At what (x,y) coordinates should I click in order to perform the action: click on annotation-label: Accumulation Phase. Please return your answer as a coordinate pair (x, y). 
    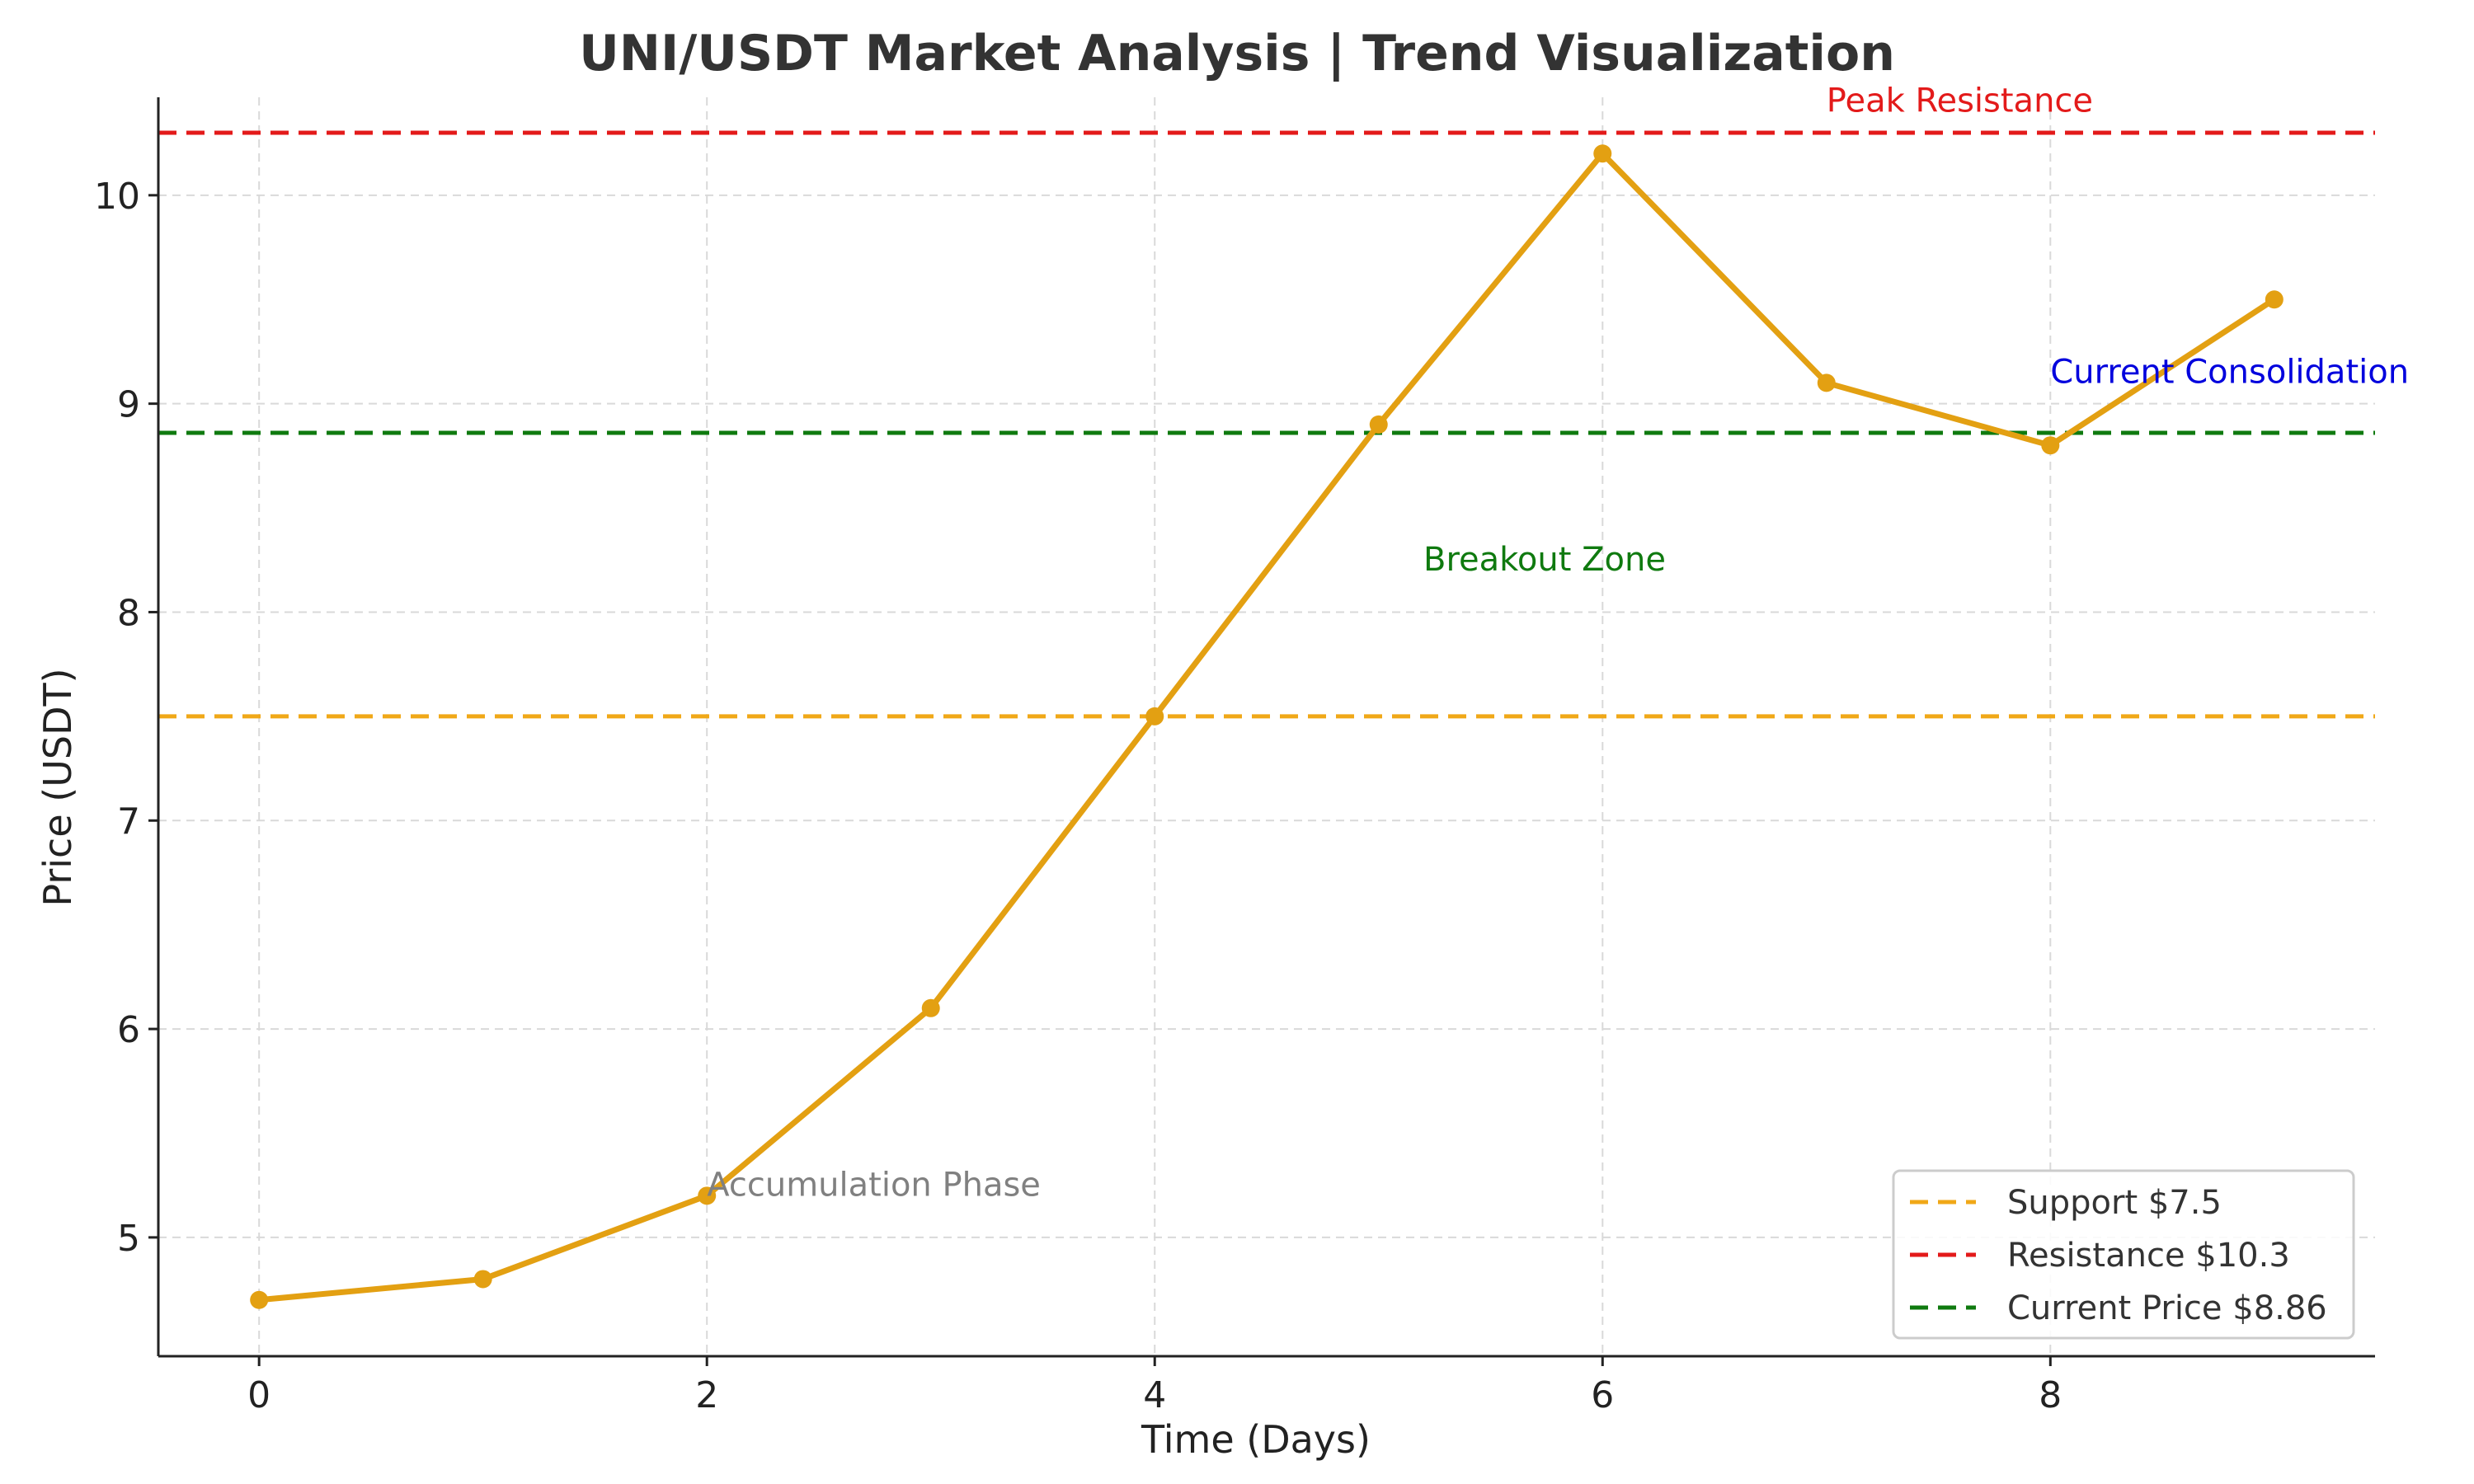
    Looking at the image, I should click on (874, 1185).